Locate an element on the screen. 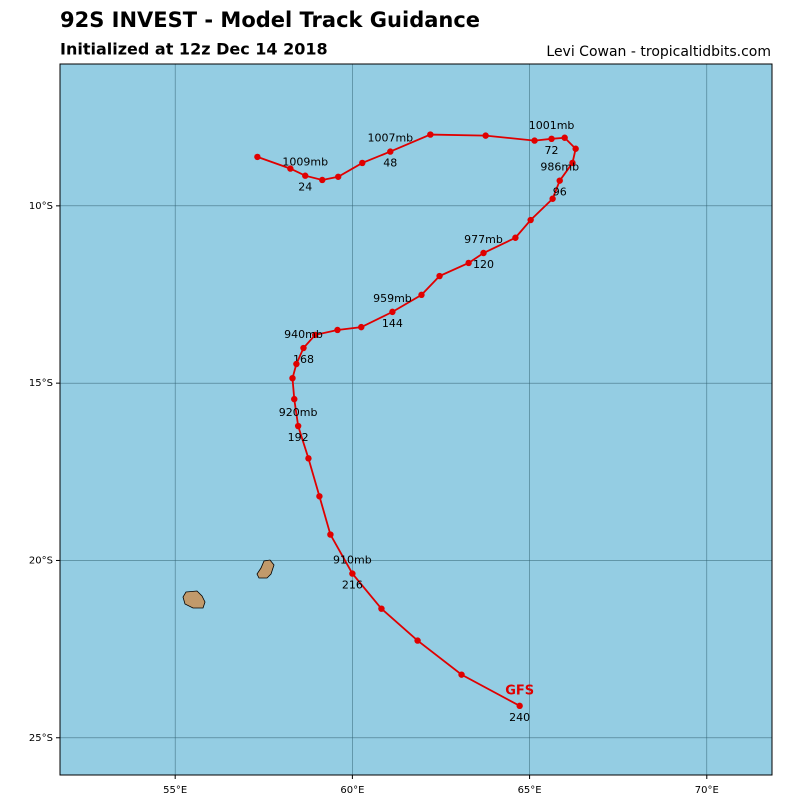 The image size is (800, 800). island-reunion is located at coordinates (194, 599).